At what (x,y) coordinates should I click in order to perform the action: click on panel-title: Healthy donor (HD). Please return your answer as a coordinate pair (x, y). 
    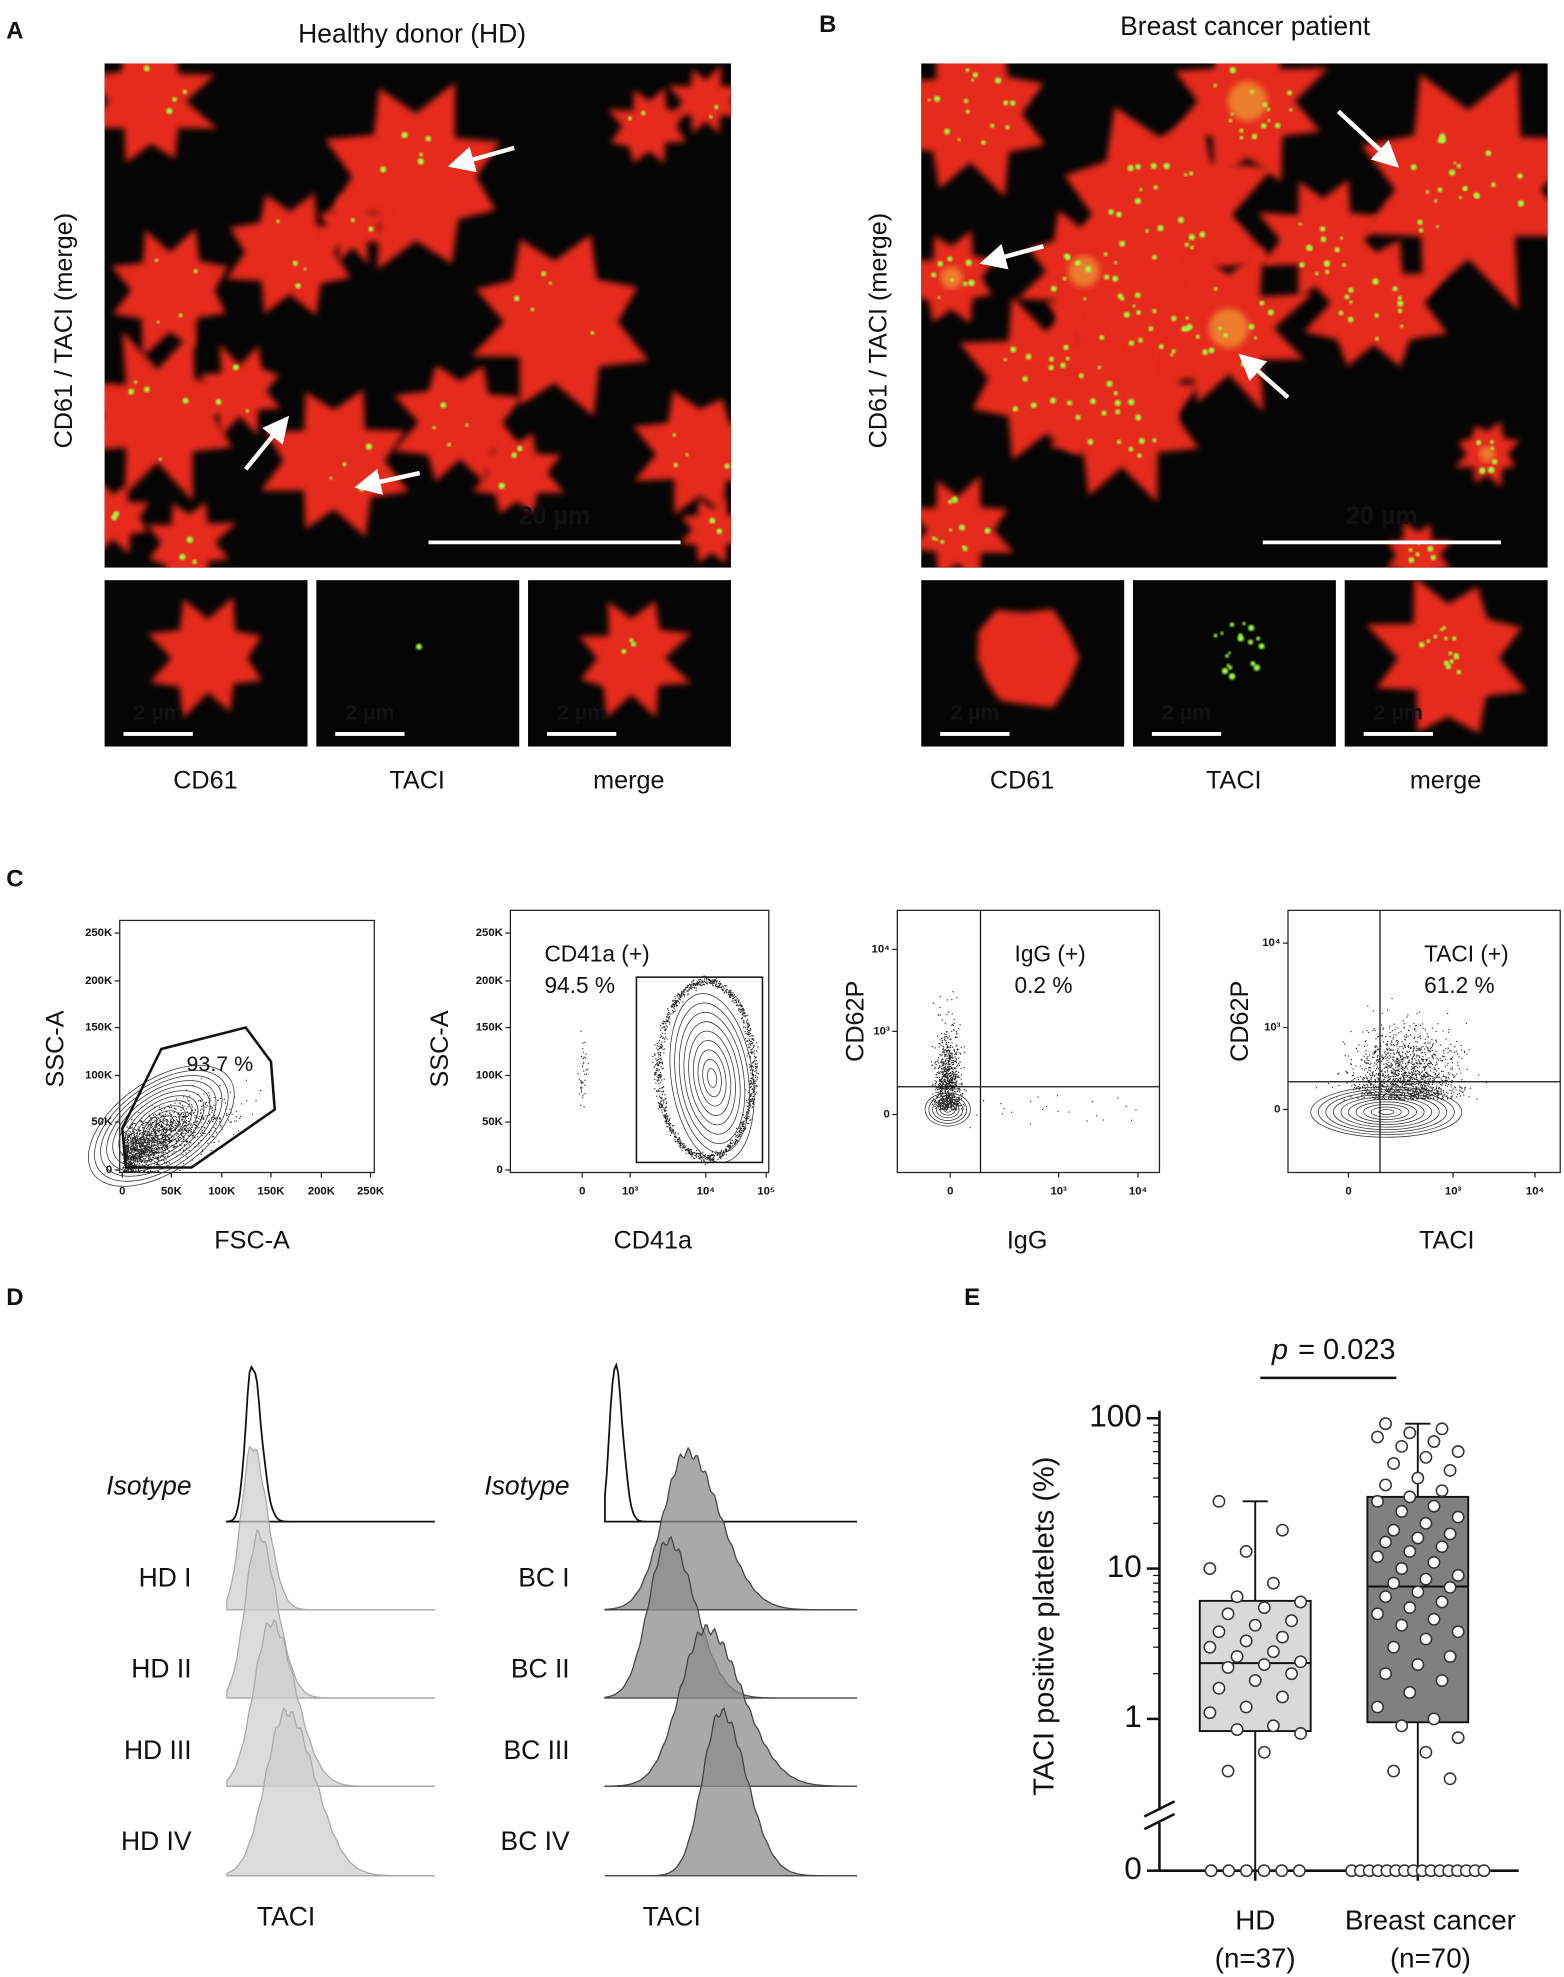
    Looking at the image, I should click on (412, 34).